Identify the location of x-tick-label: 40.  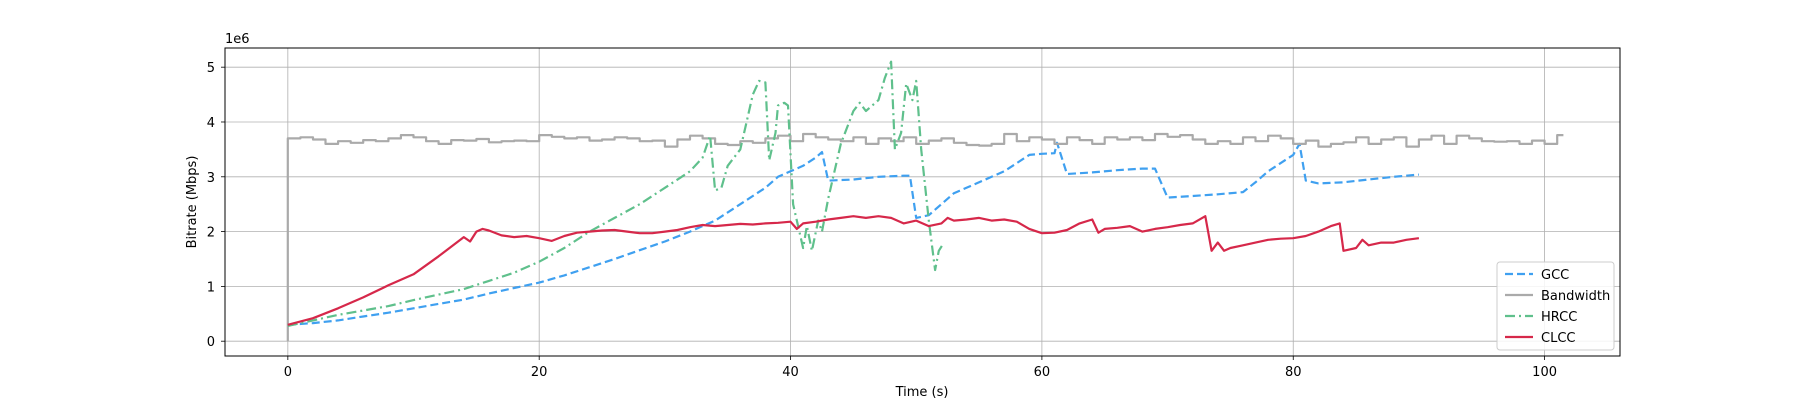
(790, 372).